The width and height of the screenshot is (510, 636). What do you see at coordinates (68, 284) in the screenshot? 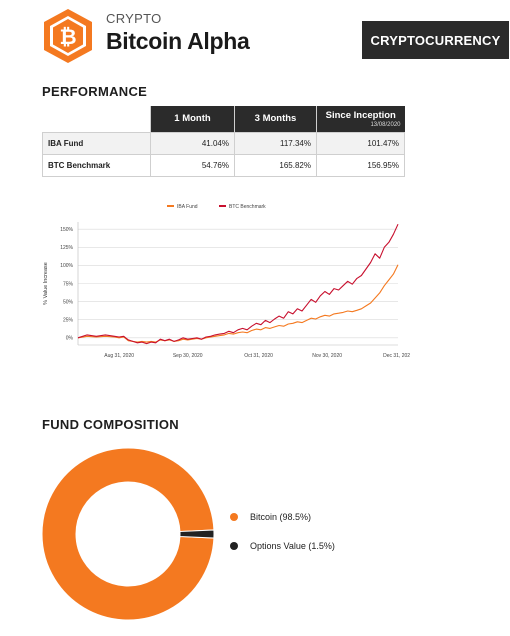
I see `y-tick-label: 75%` at bounding box center [68, 284].